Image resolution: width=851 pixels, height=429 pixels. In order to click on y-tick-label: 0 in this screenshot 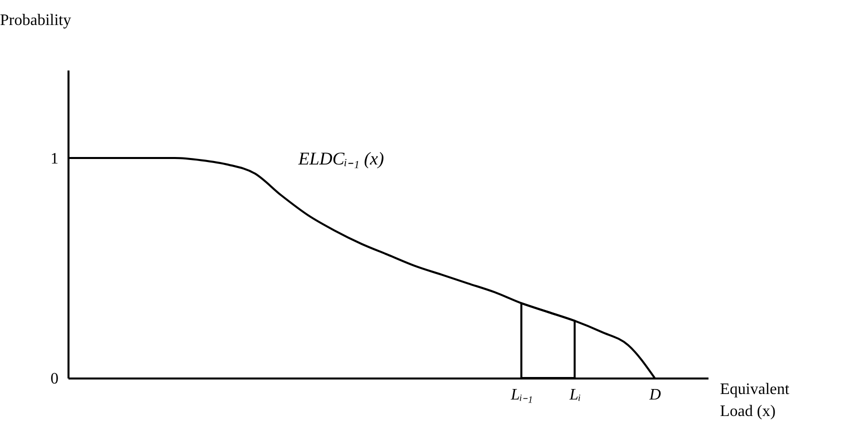, I will do `click(54, 379)`.